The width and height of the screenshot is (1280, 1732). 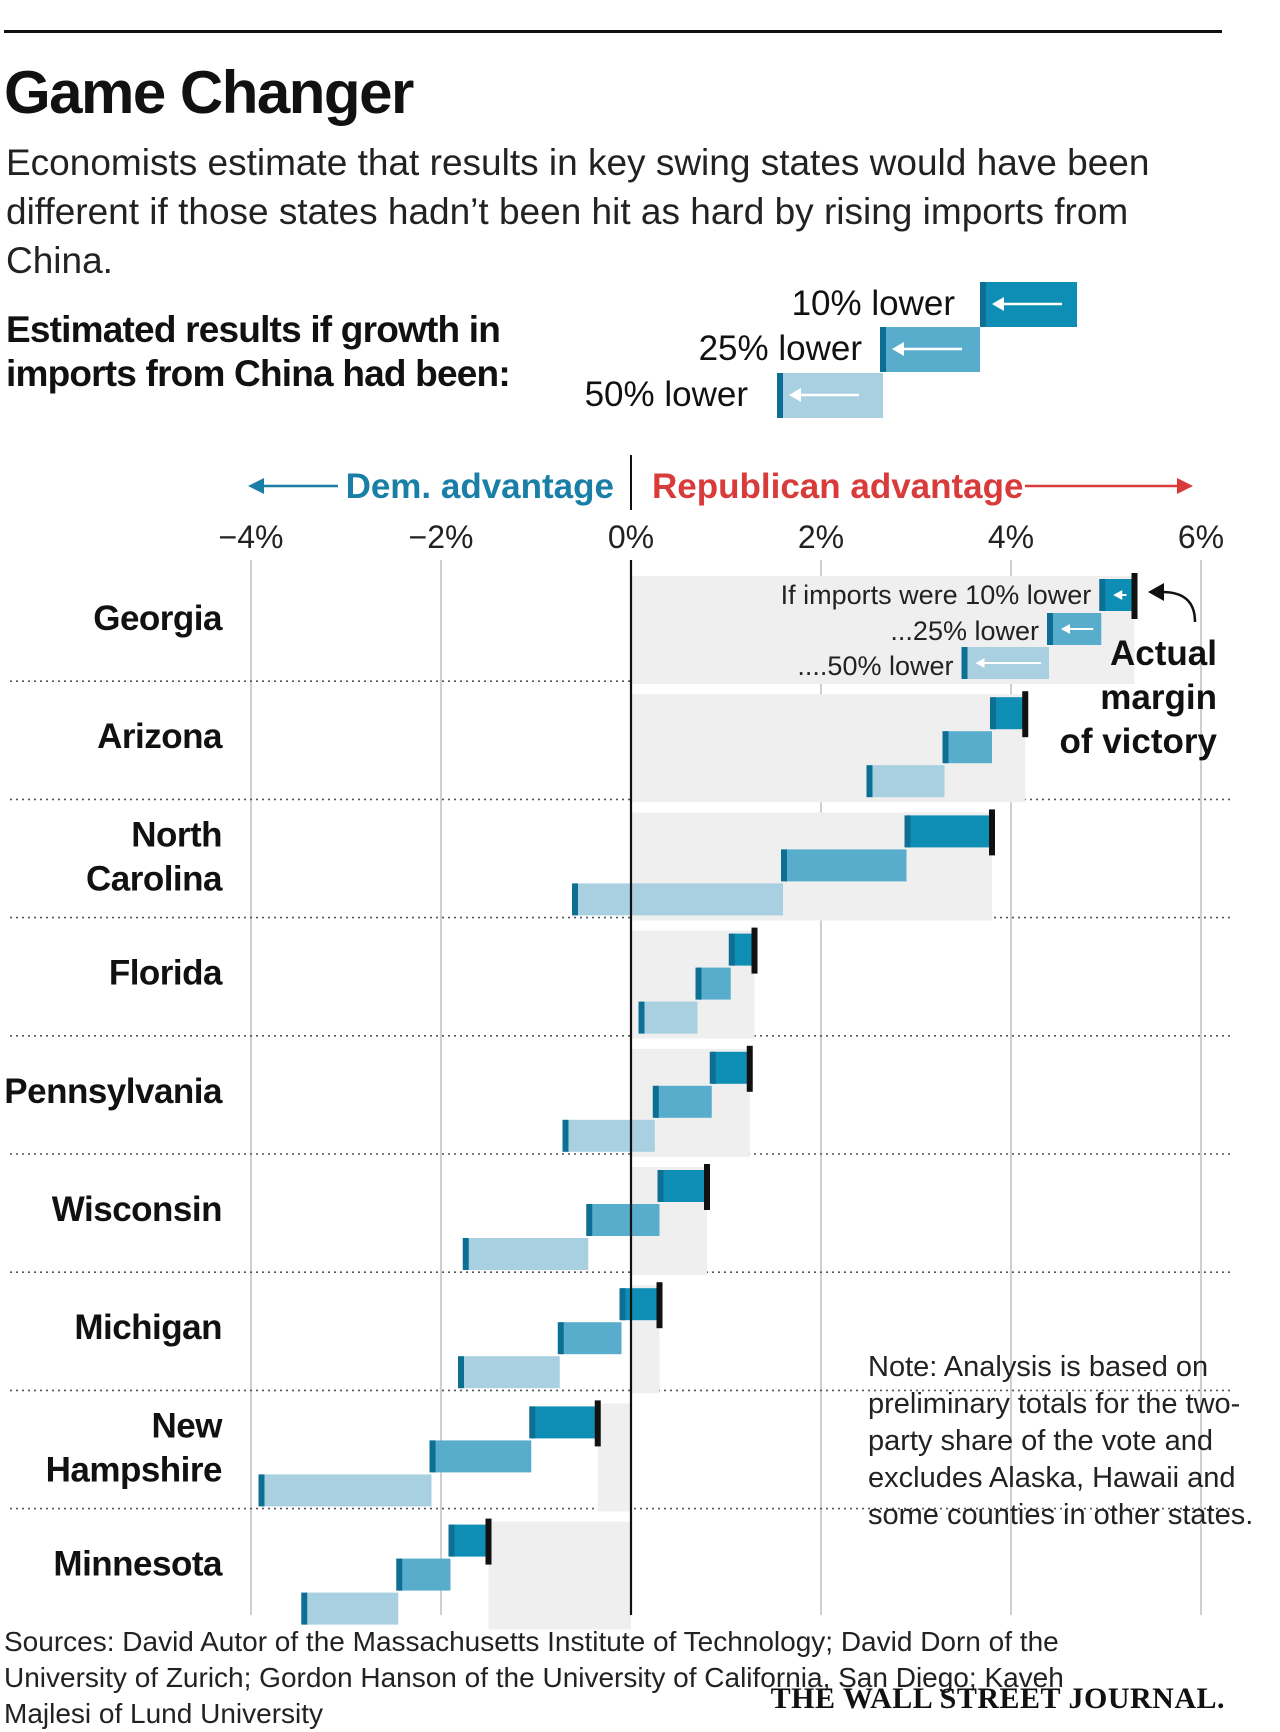 I want to click on state-label-0-0: Georgia, so click(x=158, y=618).